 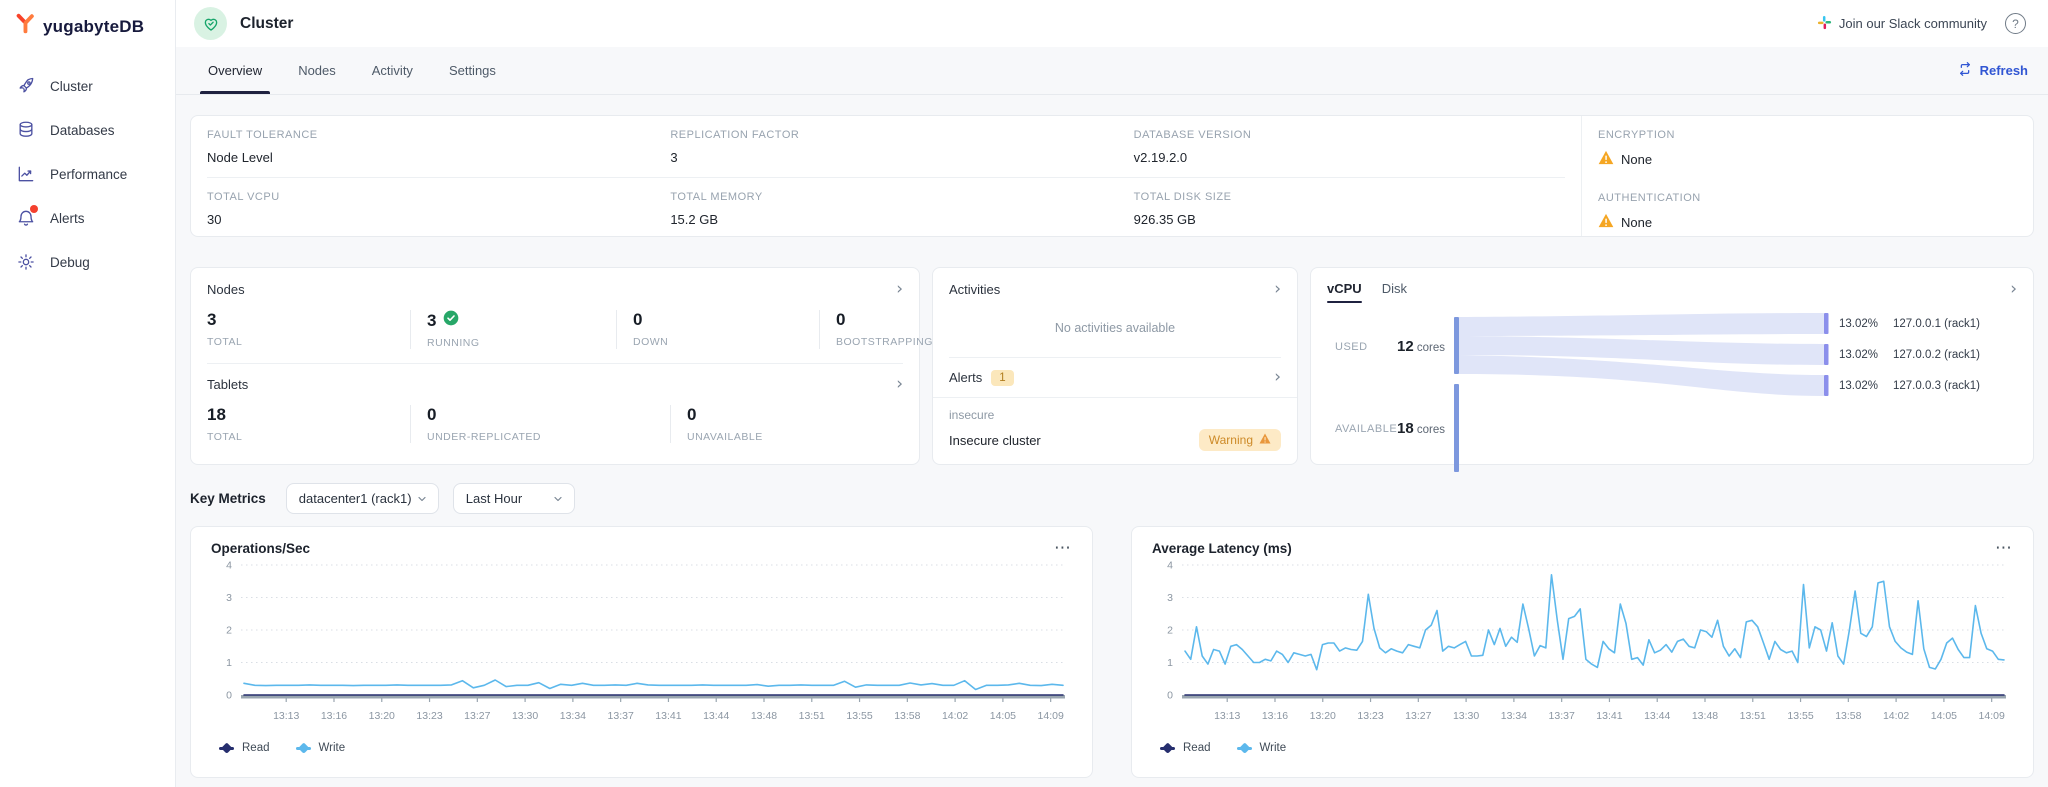 I want to click on tablets-stat-under-replicated: 0 UNDER-REPLICATED, so click(x=540, y=424).